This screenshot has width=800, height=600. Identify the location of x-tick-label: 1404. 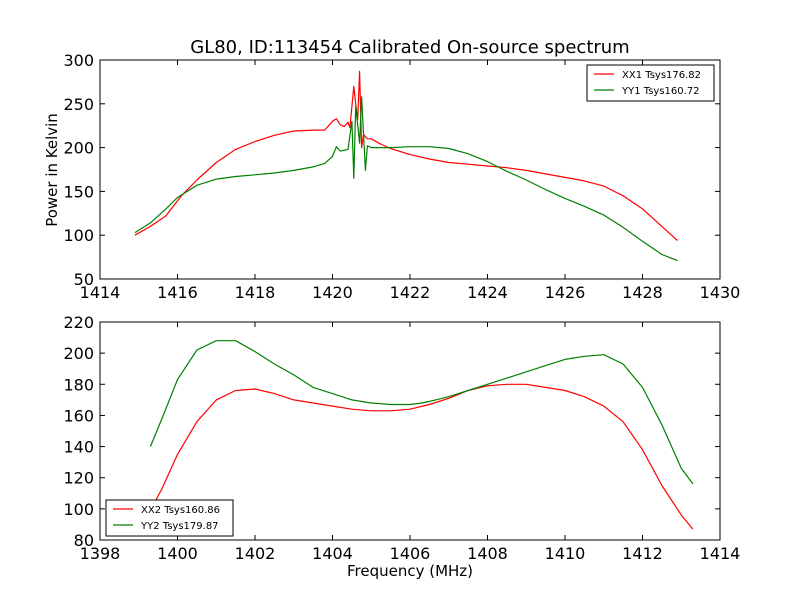
(332, 553).